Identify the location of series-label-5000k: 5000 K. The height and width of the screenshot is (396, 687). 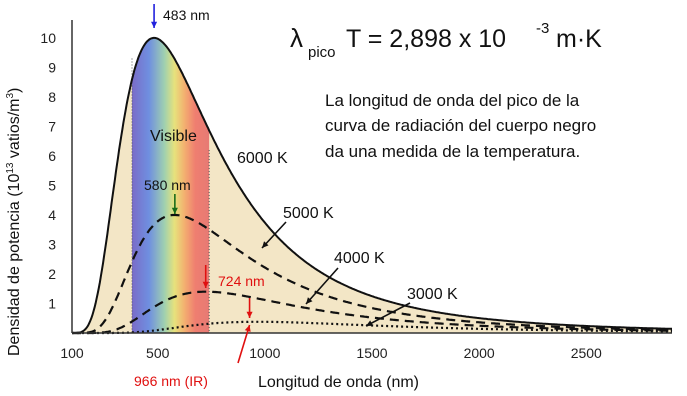
(308, 213).